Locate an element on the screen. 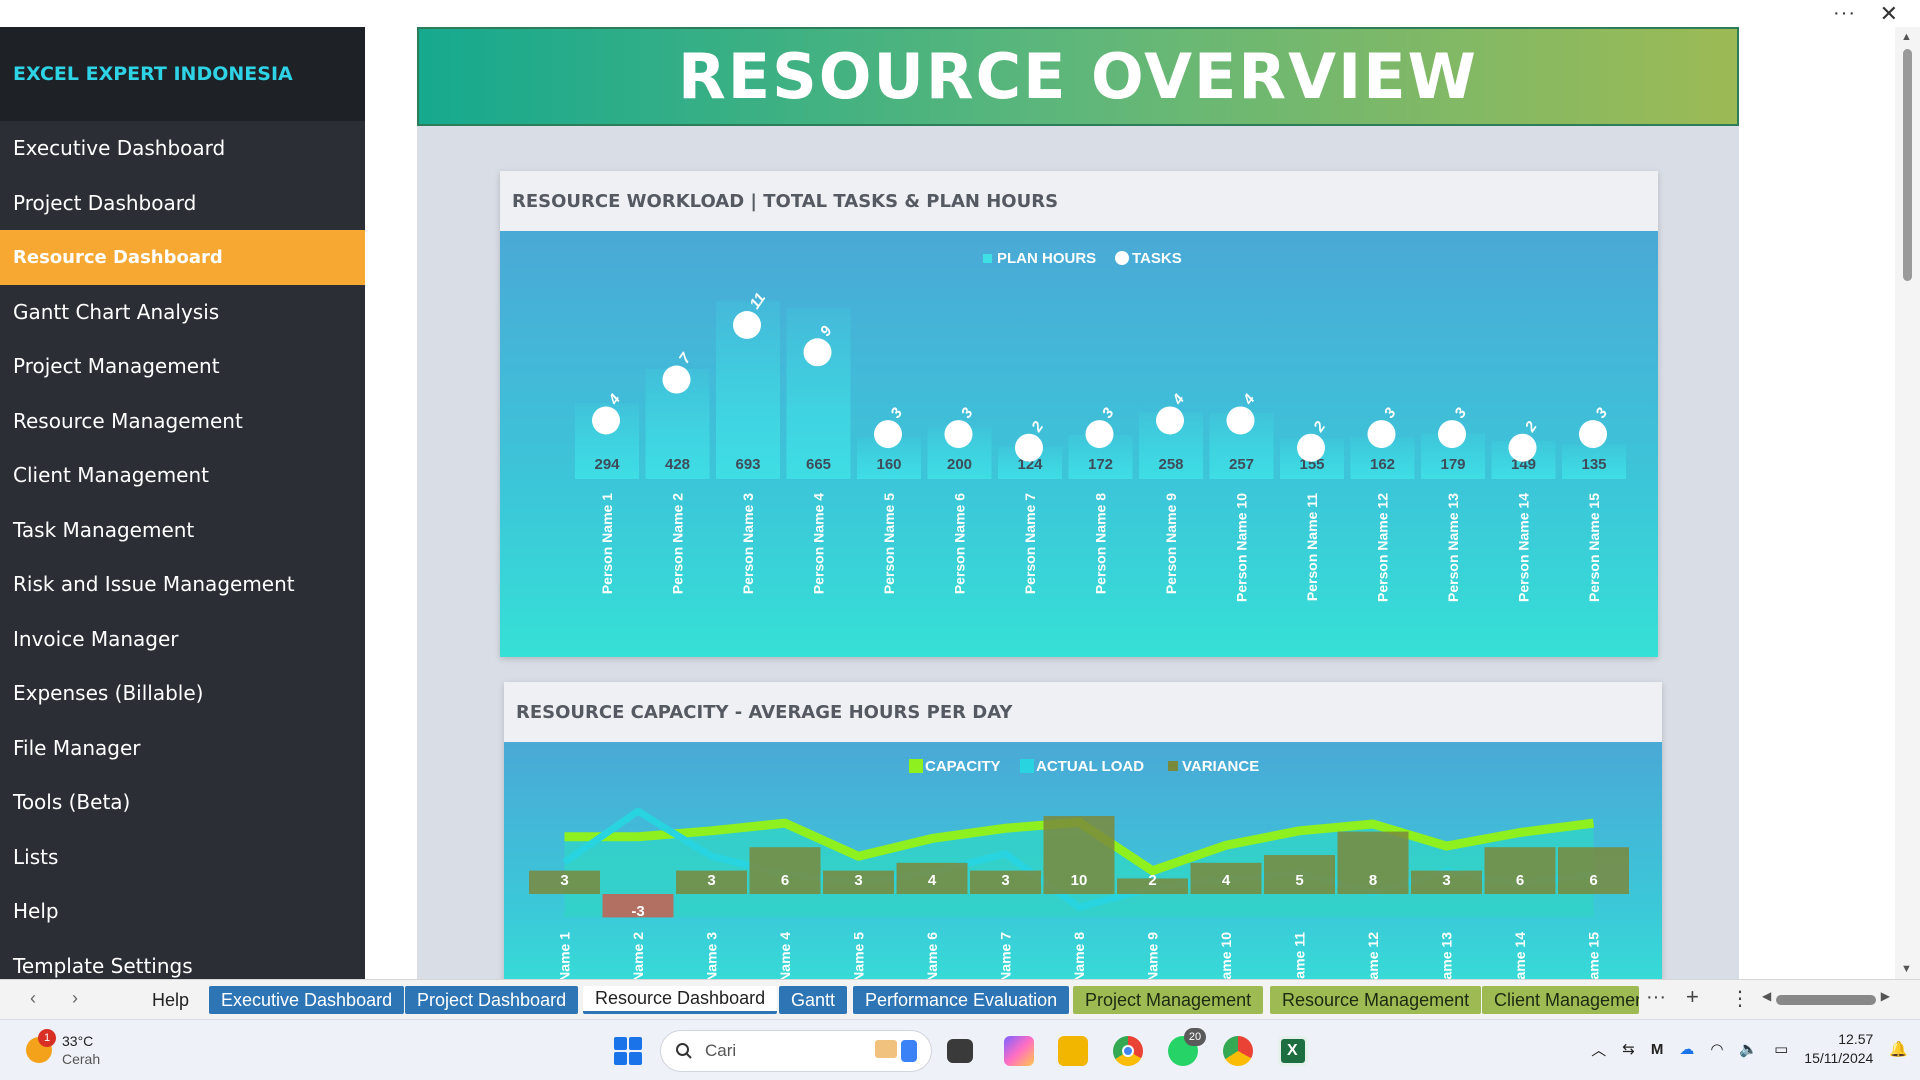 This screenshot has height=1080, width=1920. onedrive-icon: ☁ is located at coordinates (1687, 1049).